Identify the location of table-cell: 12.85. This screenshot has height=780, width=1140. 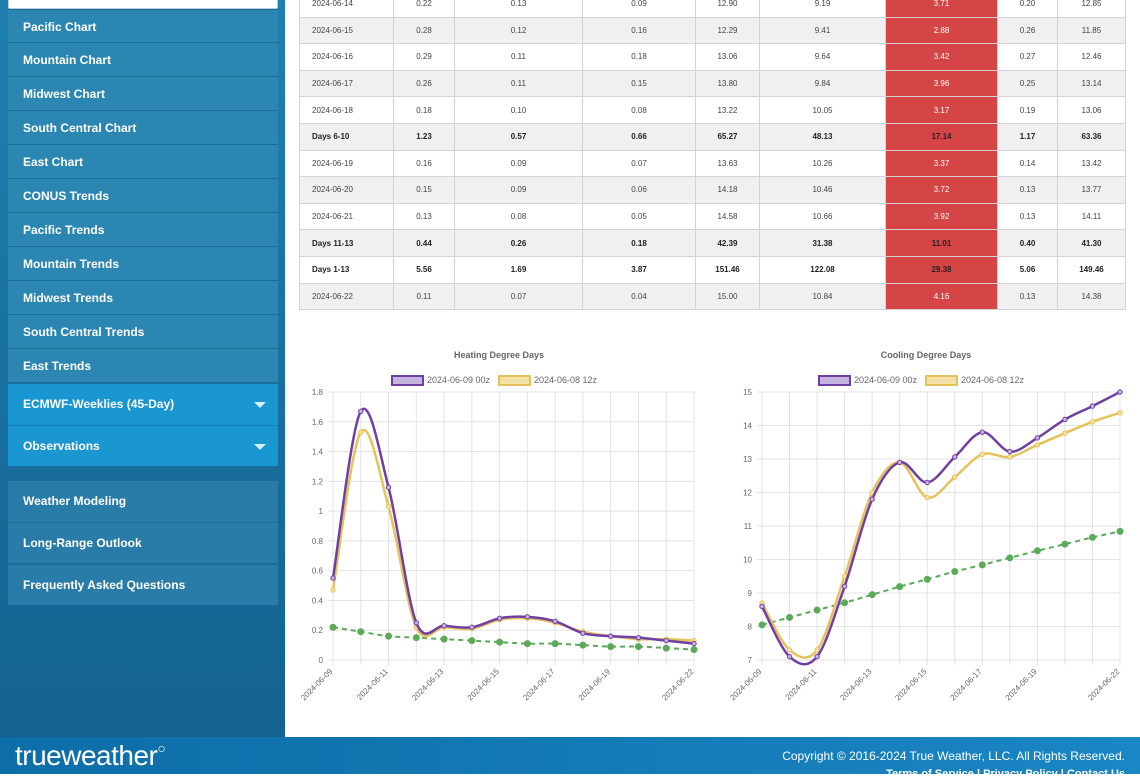
(1091, 9).